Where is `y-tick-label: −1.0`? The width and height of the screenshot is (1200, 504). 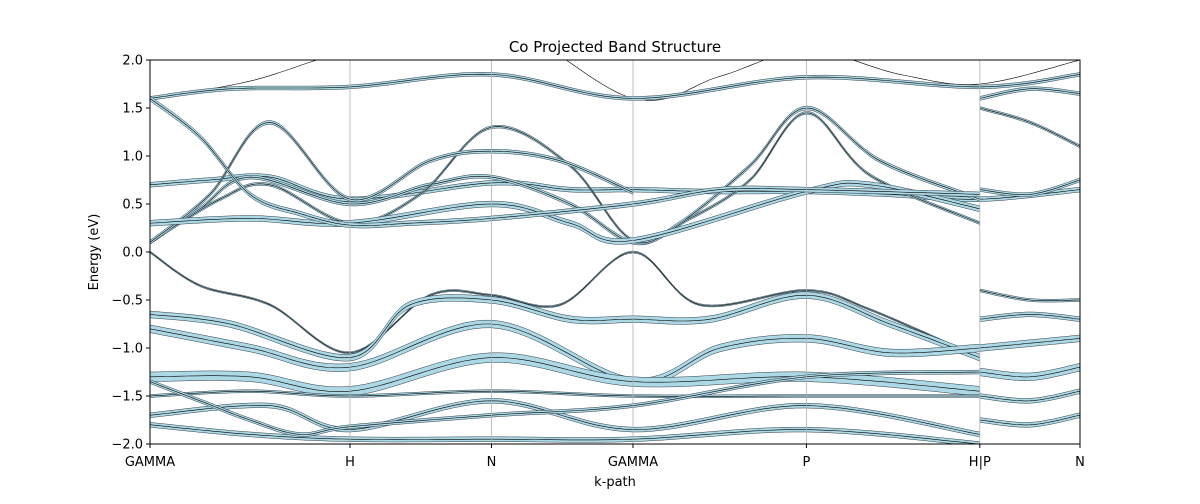 y-tick-label: −1.0 is located at coordinates (127, 349).